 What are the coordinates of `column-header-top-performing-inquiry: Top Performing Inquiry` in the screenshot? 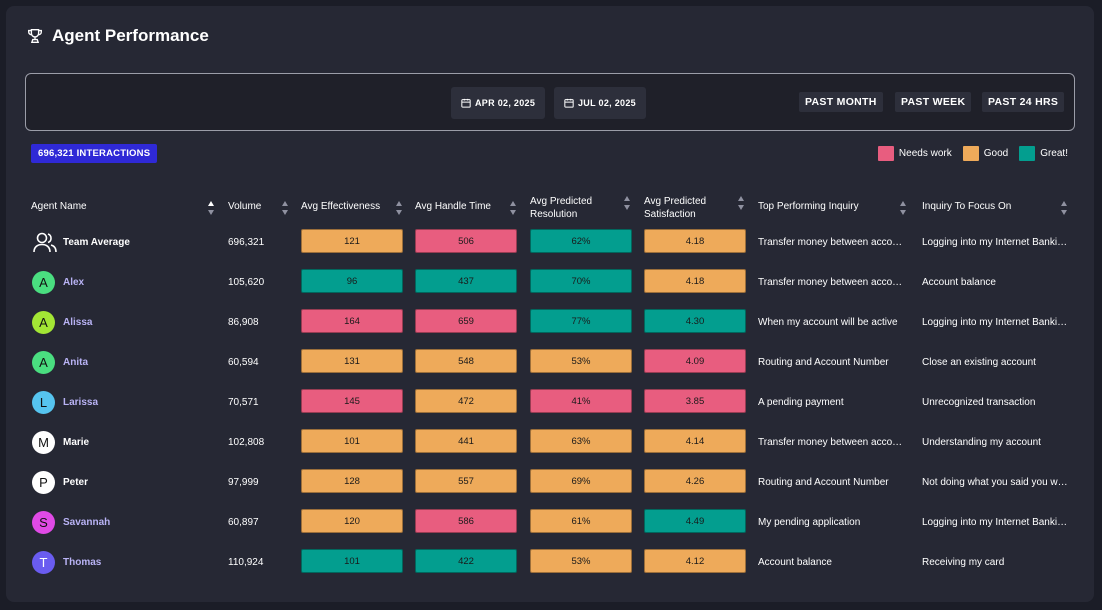 It's located at (808, 206).